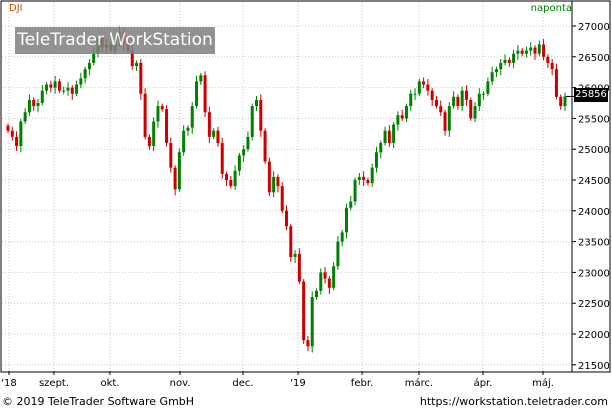  I want to click on y-tick-label: 24000, so click(594, 212).